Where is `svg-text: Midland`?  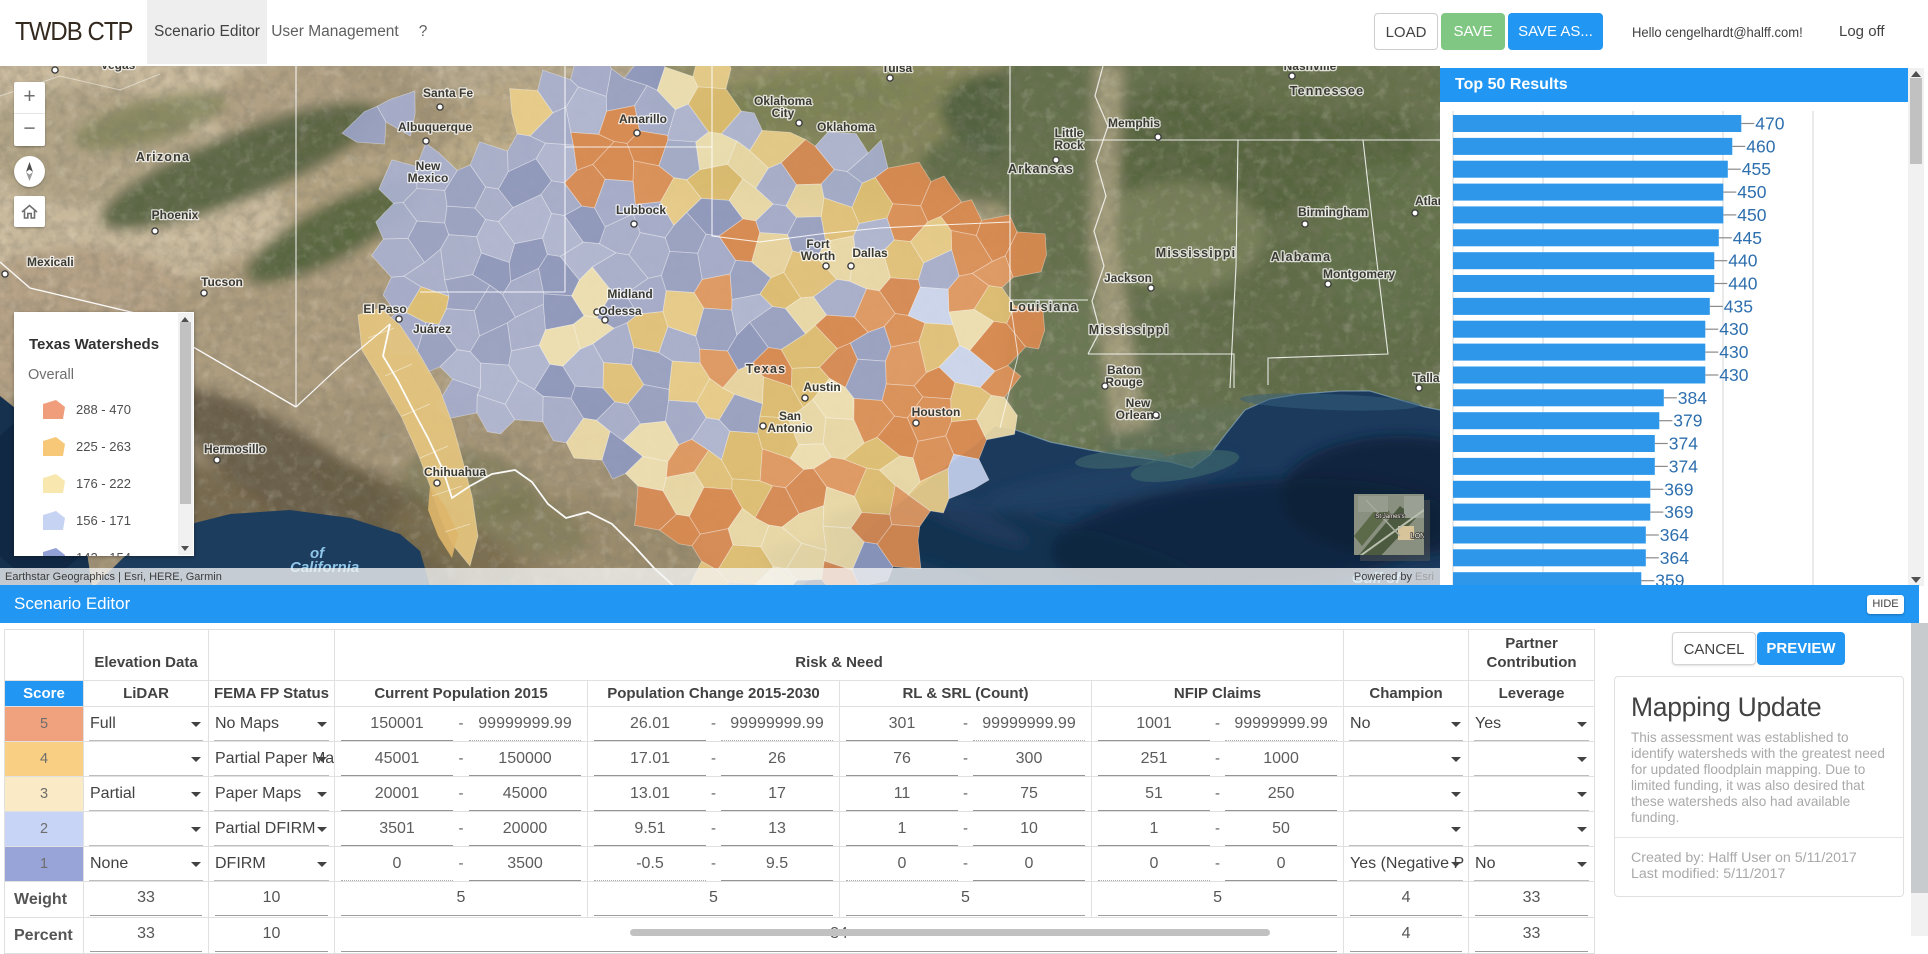 svg-text: Midland is located at coordinates (629, 294).